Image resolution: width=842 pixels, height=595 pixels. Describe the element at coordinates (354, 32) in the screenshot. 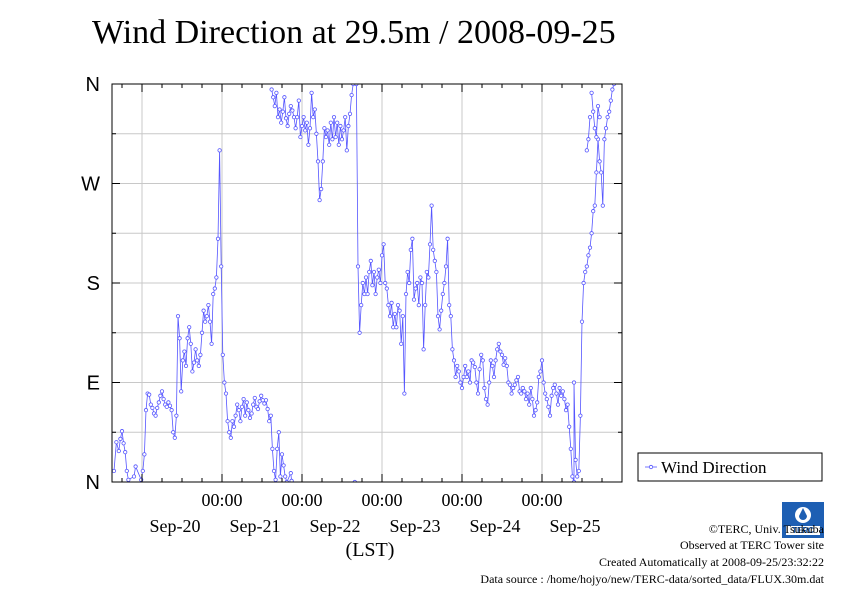

I see `page-title: Wind Direction at 29.5m / 2008-09-25` at that location.